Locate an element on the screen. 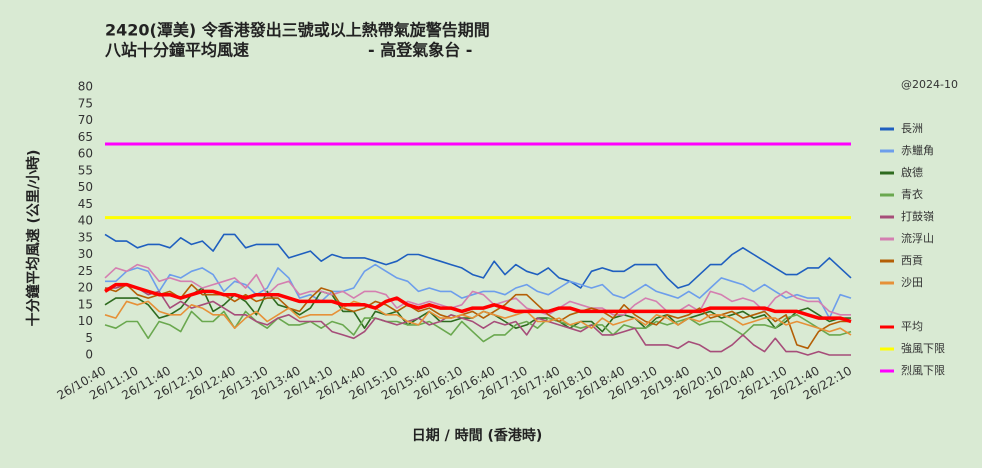  legend-label: 平均 is located at coordinates (912, 326).